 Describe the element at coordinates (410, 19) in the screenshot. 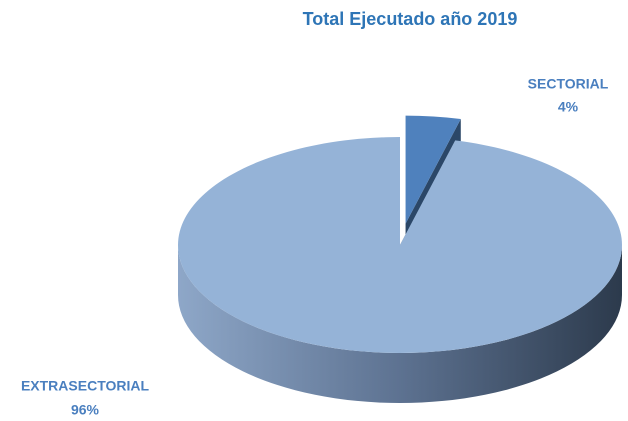

I see `chart-title: Total Ejecutado año 2019` at that location.